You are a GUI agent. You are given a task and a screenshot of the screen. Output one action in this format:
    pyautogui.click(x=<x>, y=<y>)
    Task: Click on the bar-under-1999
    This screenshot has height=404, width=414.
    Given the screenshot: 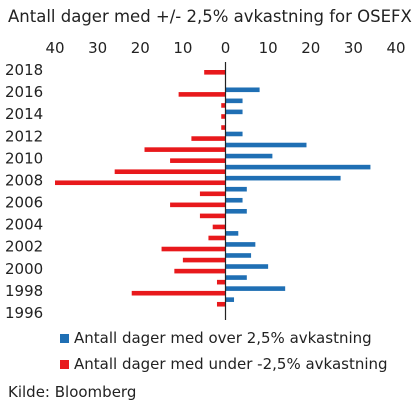 What is the action you would take?
    pyautogui.click(x=221, y=282)
    